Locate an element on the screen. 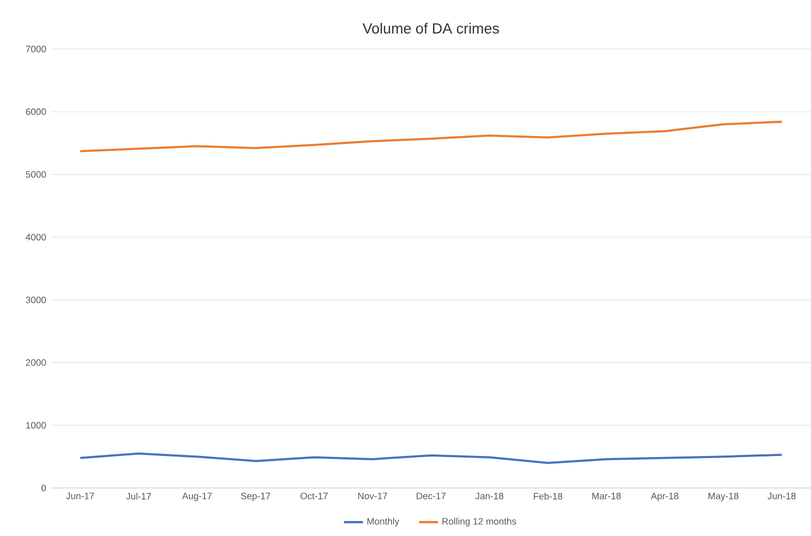  line-series is located at coordinates (431, 136).